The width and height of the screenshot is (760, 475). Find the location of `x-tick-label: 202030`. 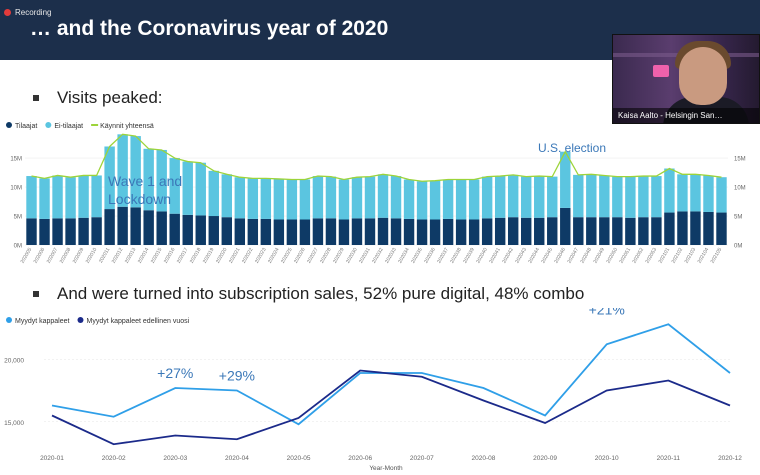

x-tick-label: 202030 is located at coordinates (352, 256).